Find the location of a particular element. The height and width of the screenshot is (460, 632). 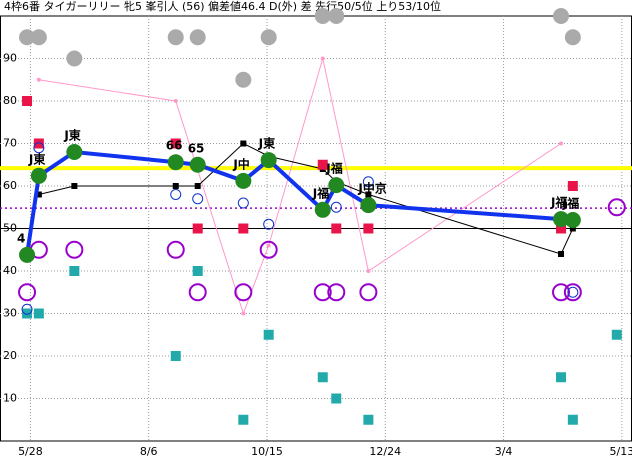

point-label: J中 is located at coordinates (240, 163).